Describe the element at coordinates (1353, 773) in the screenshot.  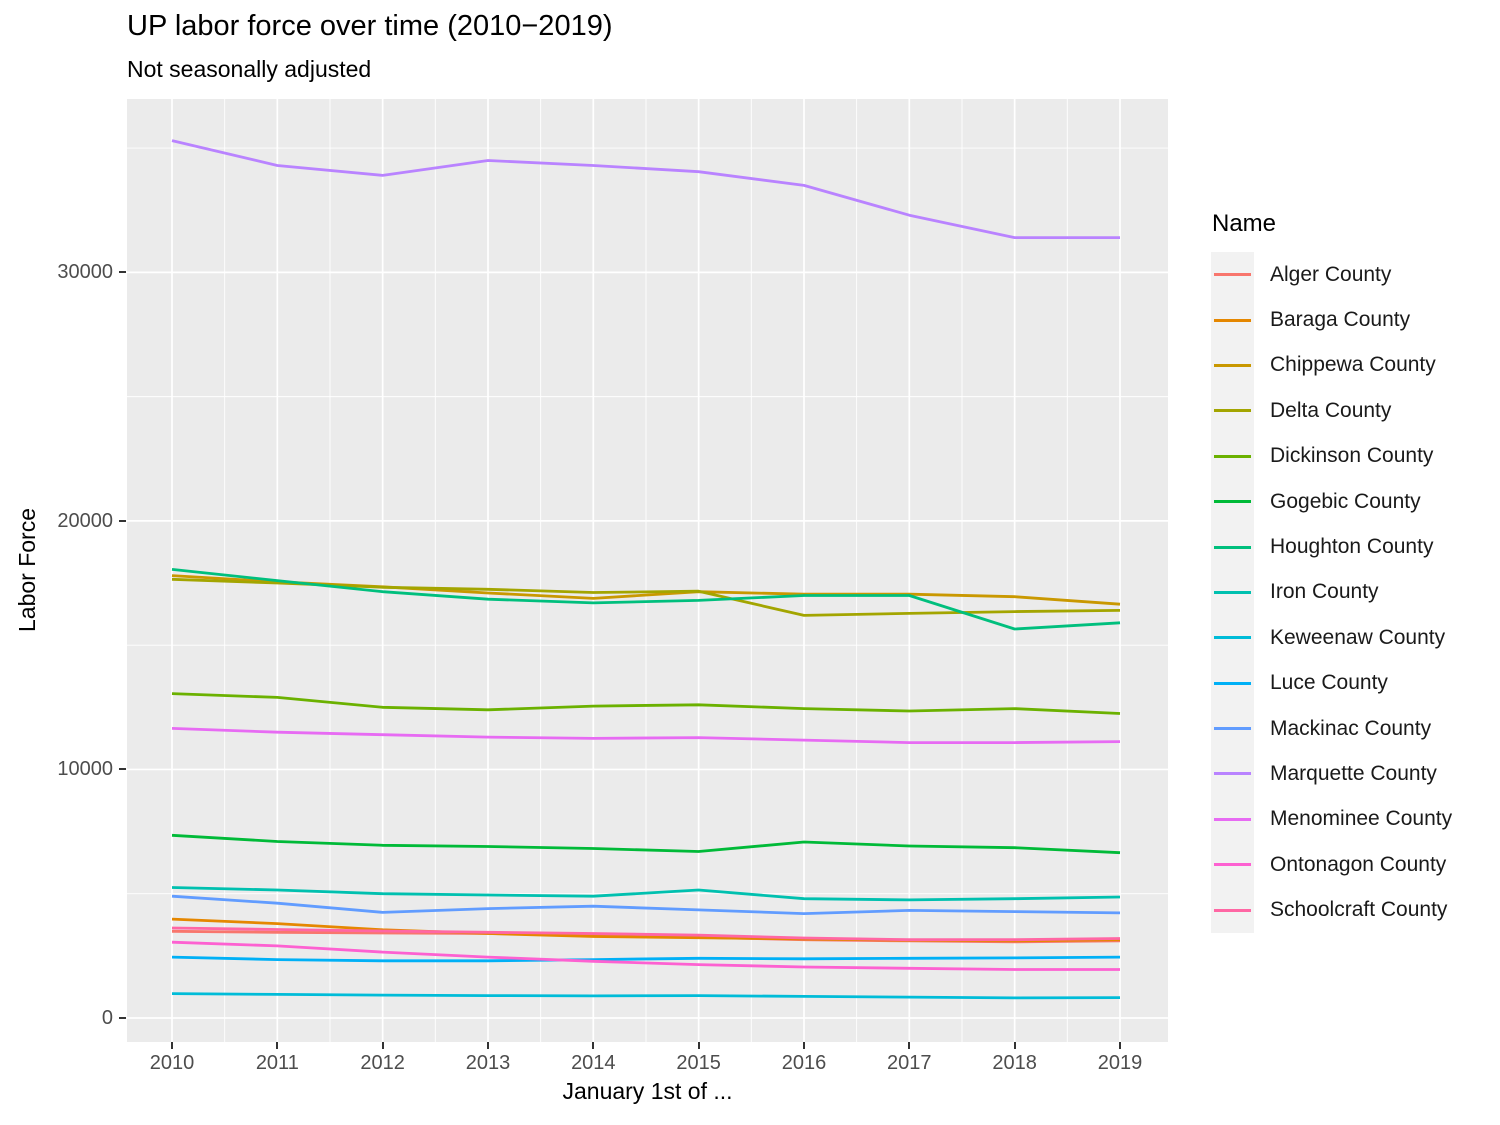
I see `legend-item-label: Marquette County` at that location.